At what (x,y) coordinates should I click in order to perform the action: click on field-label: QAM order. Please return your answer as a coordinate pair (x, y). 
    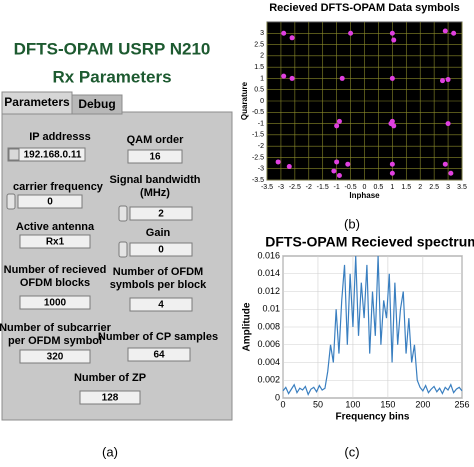
    Looking at the image, I should click on (156, 140).